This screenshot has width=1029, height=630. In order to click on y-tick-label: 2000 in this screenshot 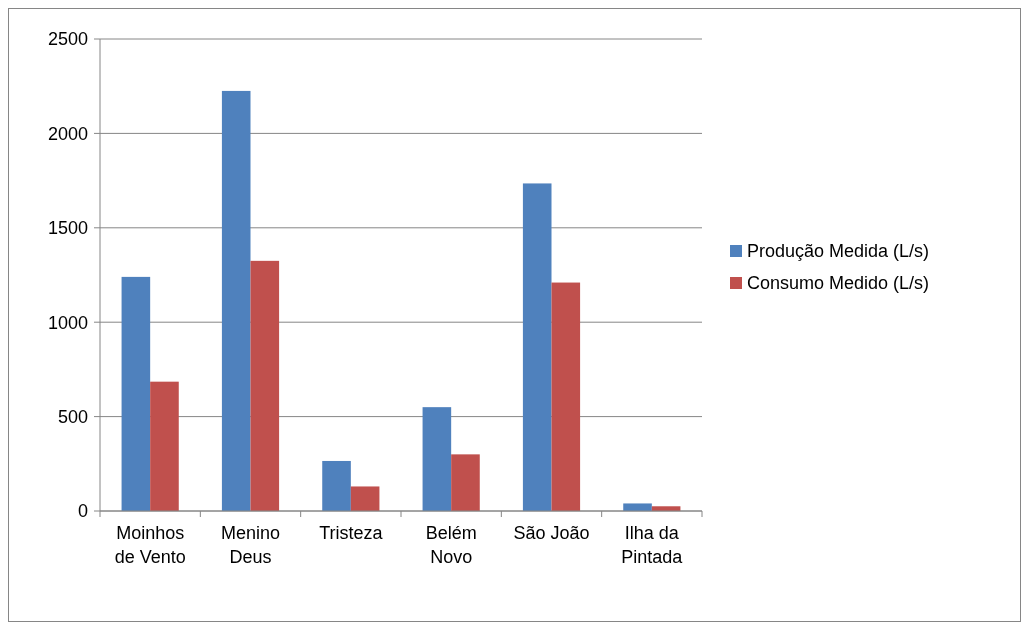, I will do `click(67, 133)`.